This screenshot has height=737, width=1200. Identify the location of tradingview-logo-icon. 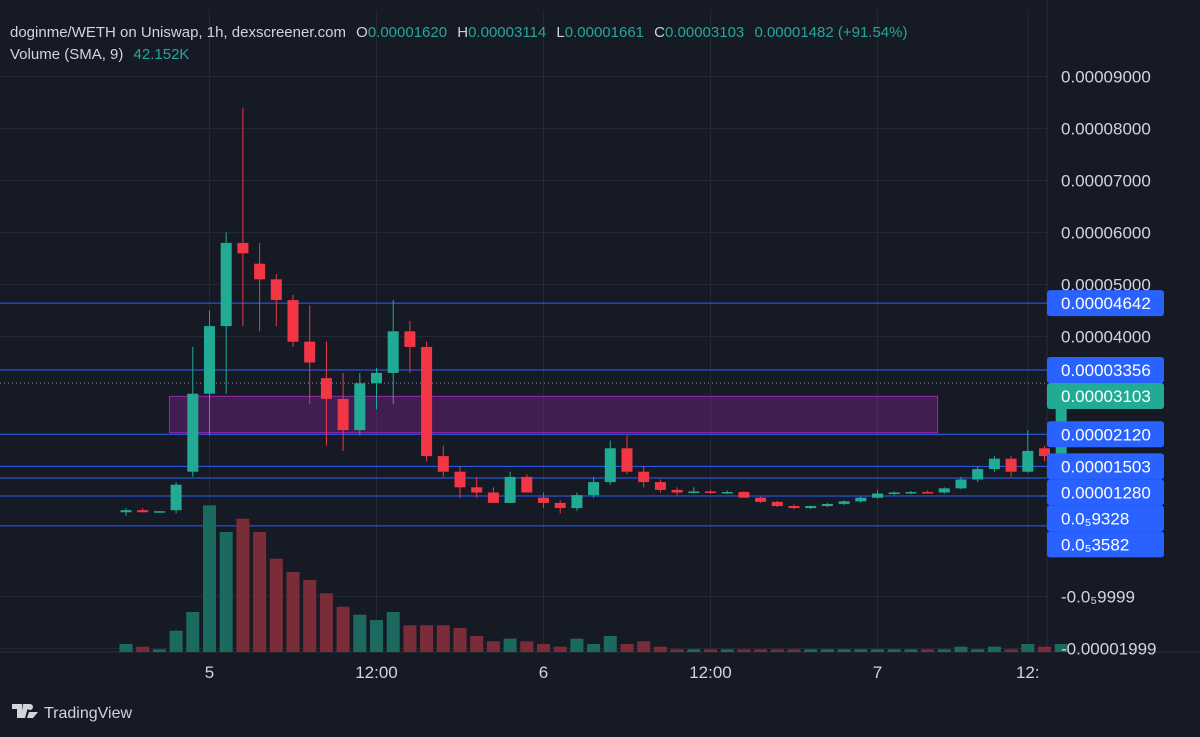
(25, 713).